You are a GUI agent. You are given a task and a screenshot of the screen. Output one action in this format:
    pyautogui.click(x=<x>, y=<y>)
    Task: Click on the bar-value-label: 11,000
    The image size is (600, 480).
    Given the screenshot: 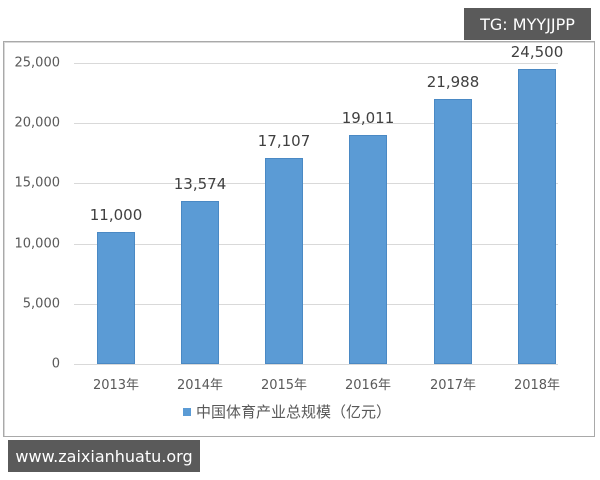 What is the action you would take?
    pyautogui.click(x=116, y=214)
    